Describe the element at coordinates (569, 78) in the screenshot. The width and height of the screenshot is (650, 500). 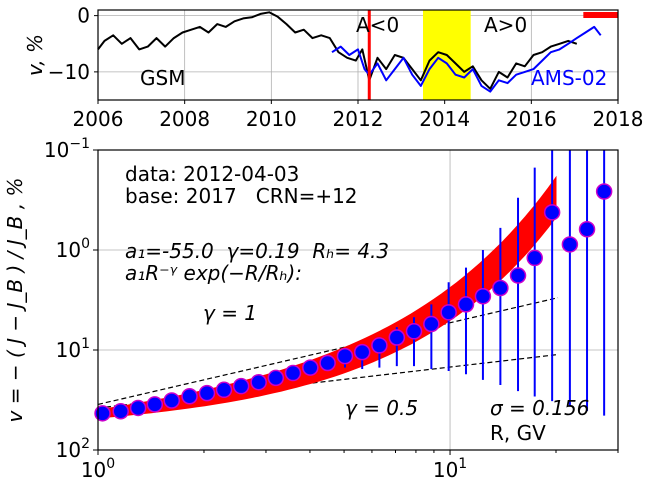
I see `ams02-label: AMS-02` at that location.